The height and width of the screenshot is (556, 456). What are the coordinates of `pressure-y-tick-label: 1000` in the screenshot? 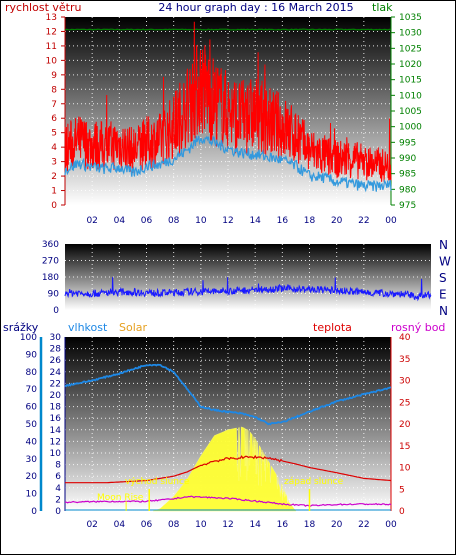 It's located at (410, 128).